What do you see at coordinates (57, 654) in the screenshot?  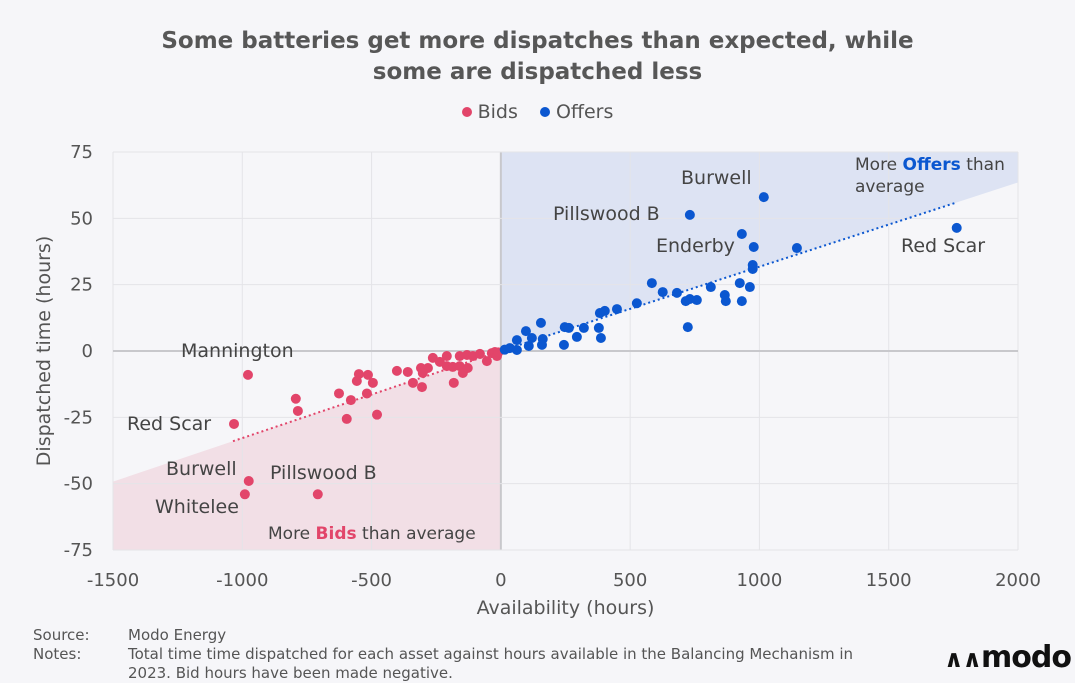 I see `notes-label: Notes:` at bounding box center [57, 654].